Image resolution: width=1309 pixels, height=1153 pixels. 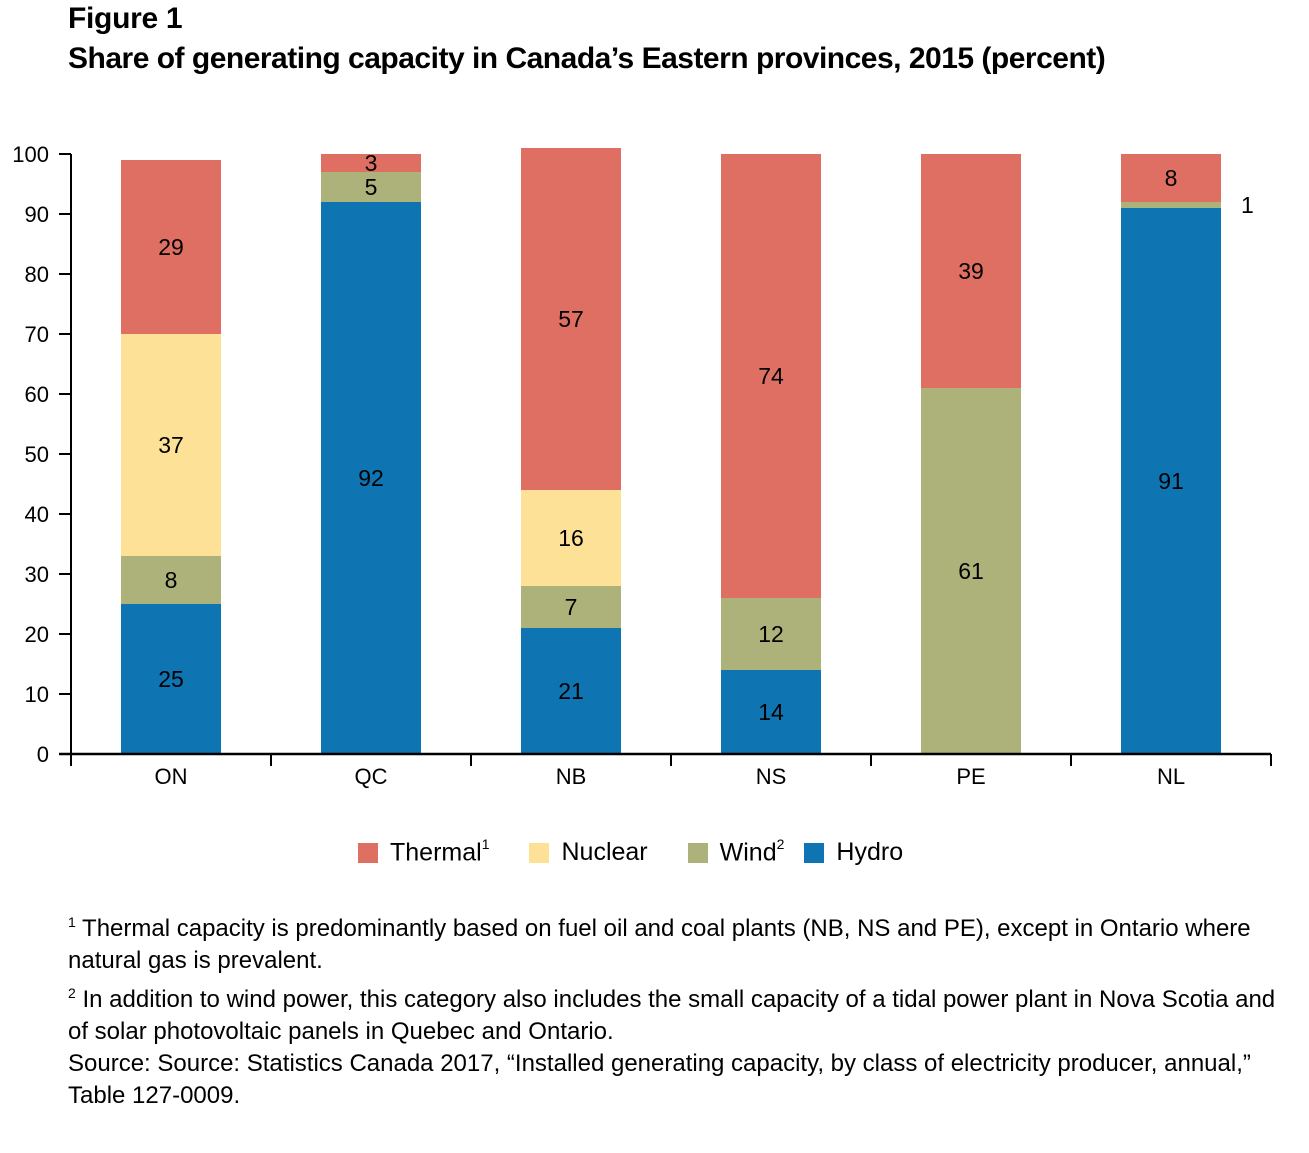 What do you see at coordinates (1171, 776) in the screenshot?
I see `x-tick-label-nl: NL` at bounding box center [1171, 776].